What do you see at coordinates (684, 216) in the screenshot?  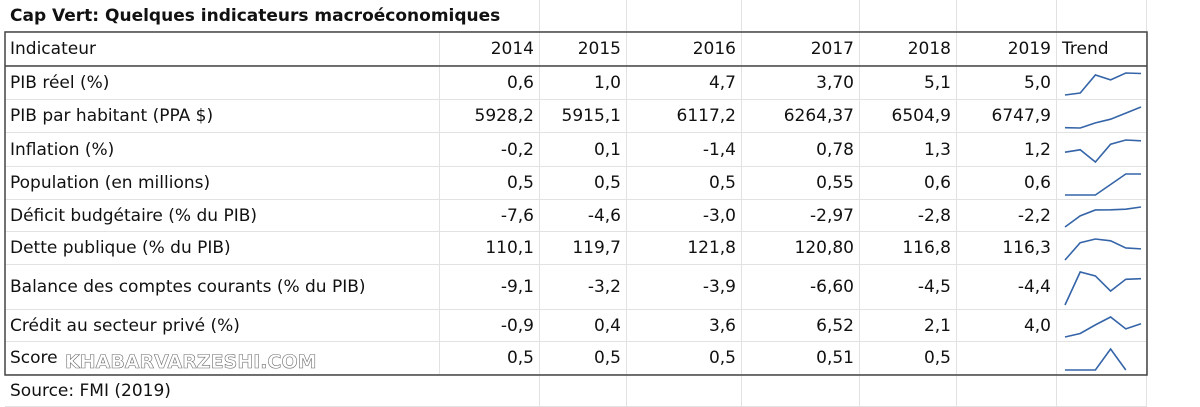 I see `value-cell: -3,0` at bounding box center [684, 216].